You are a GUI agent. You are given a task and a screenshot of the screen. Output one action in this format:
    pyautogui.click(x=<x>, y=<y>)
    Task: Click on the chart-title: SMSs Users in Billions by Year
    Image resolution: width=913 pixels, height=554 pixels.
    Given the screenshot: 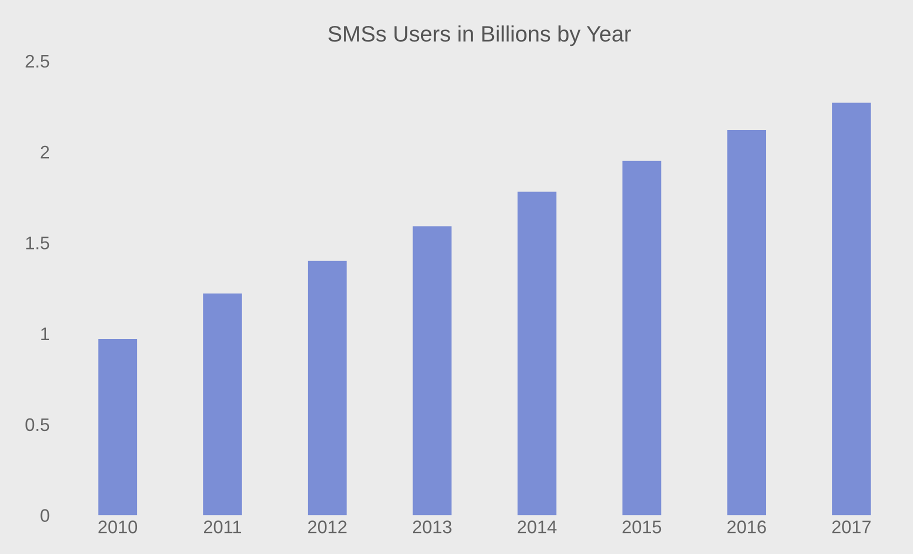 What is the action you would take?
    pyautogui.click(x=479, y=35)
    